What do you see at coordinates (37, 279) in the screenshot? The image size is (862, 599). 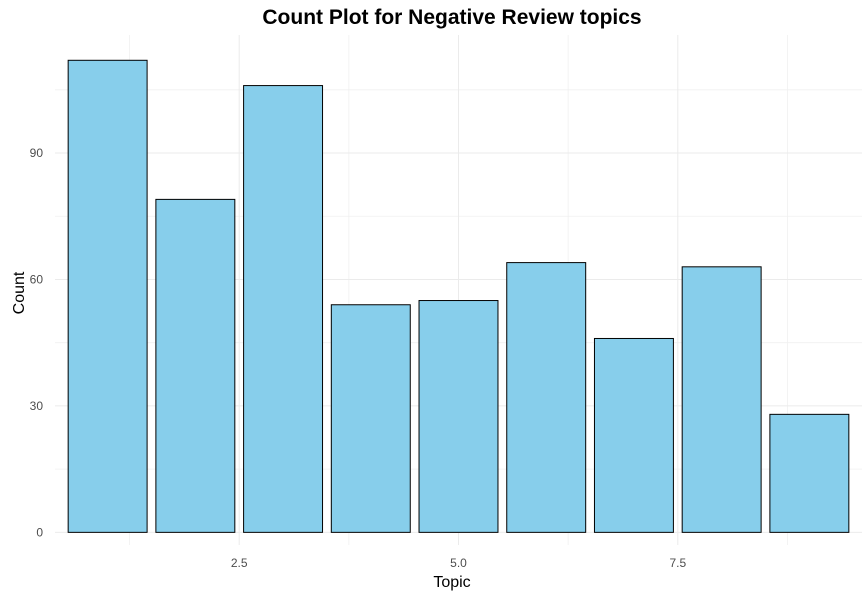 I see `y-tick-label: 60` at bounding box center [37, 279].